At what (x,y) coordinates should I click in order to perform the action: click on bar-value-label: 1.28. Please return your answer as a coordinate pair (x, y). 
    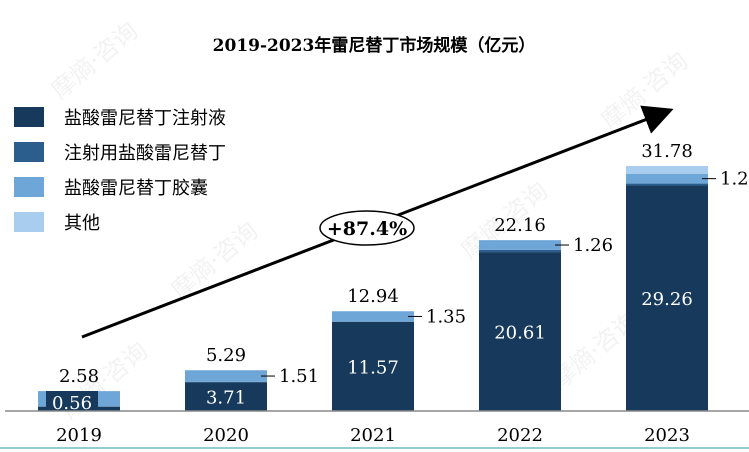
    Looking at the image, I should click on (734, 179).